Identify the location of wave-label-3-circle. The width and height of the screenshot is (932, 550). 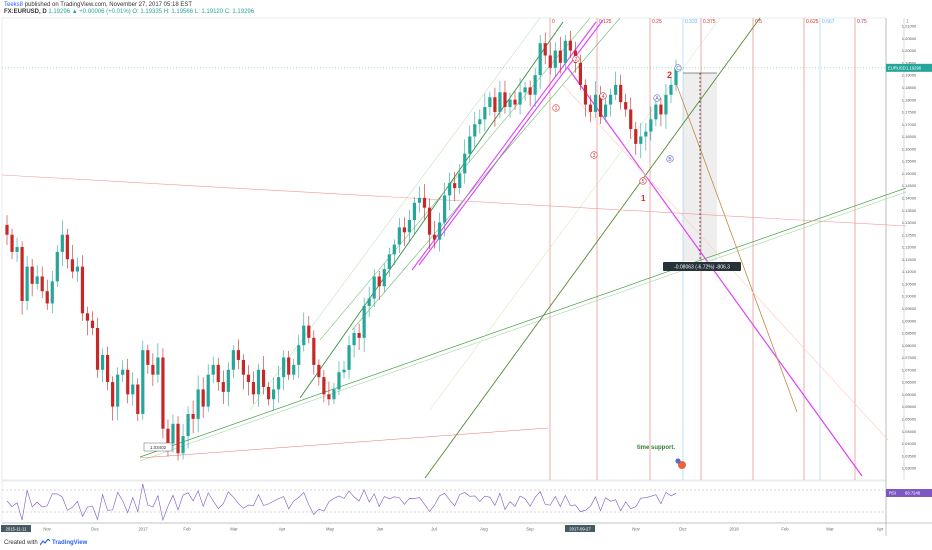
(594, 155).